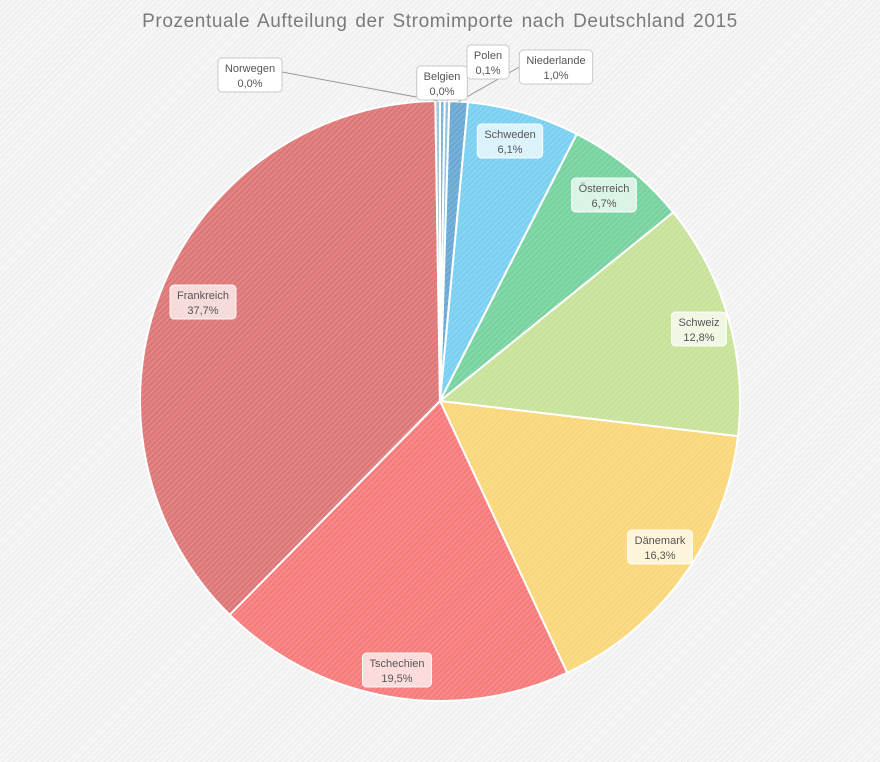  Describe the element at coordinates (250, 69) in the screenshot. I see `slice-label-name: Norwegen` at that location.